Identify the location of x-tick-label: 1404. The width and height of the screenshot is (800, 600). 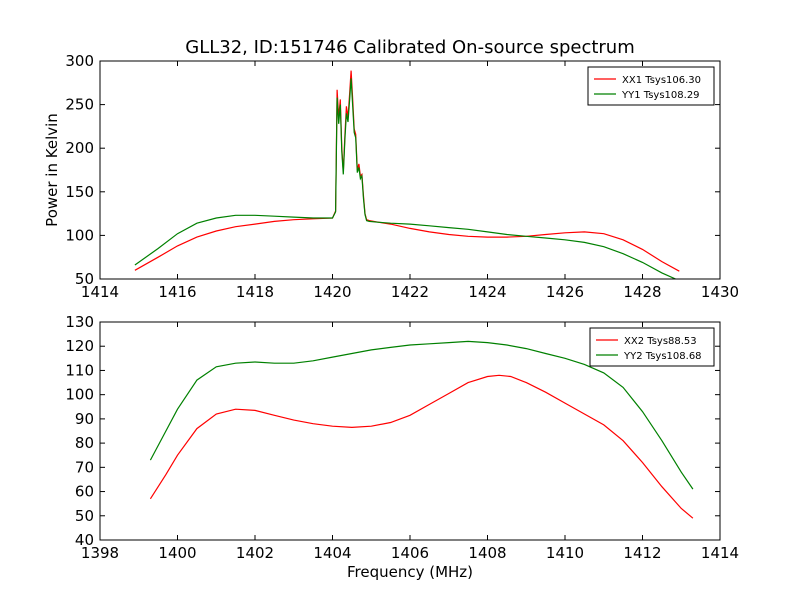
(332, 553).